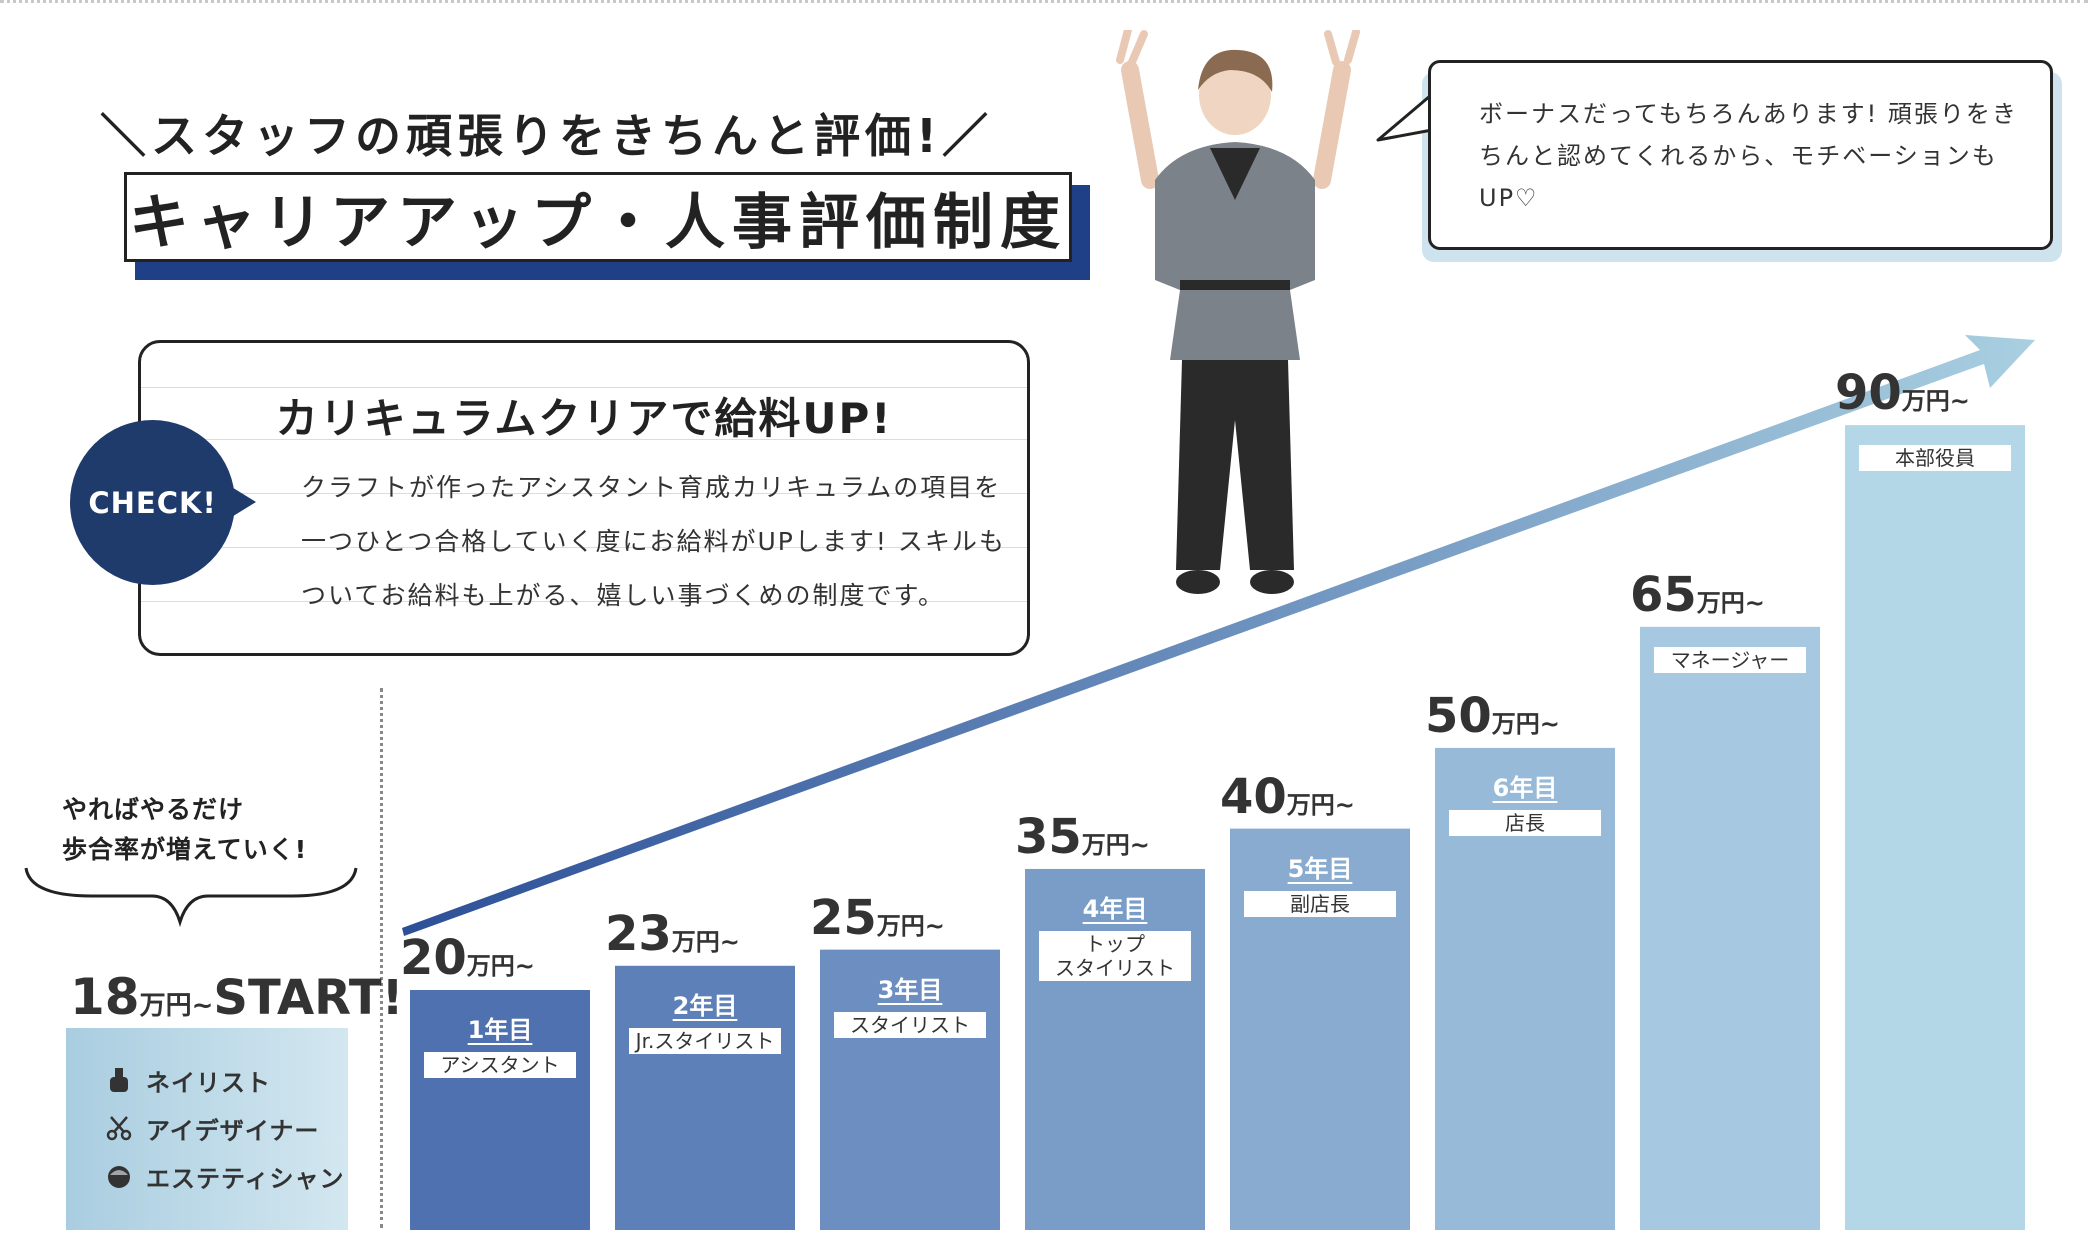 This screenshot has height=1260, width=2088. I want to click on role-item: ネイリスト, so click(188, 1080).